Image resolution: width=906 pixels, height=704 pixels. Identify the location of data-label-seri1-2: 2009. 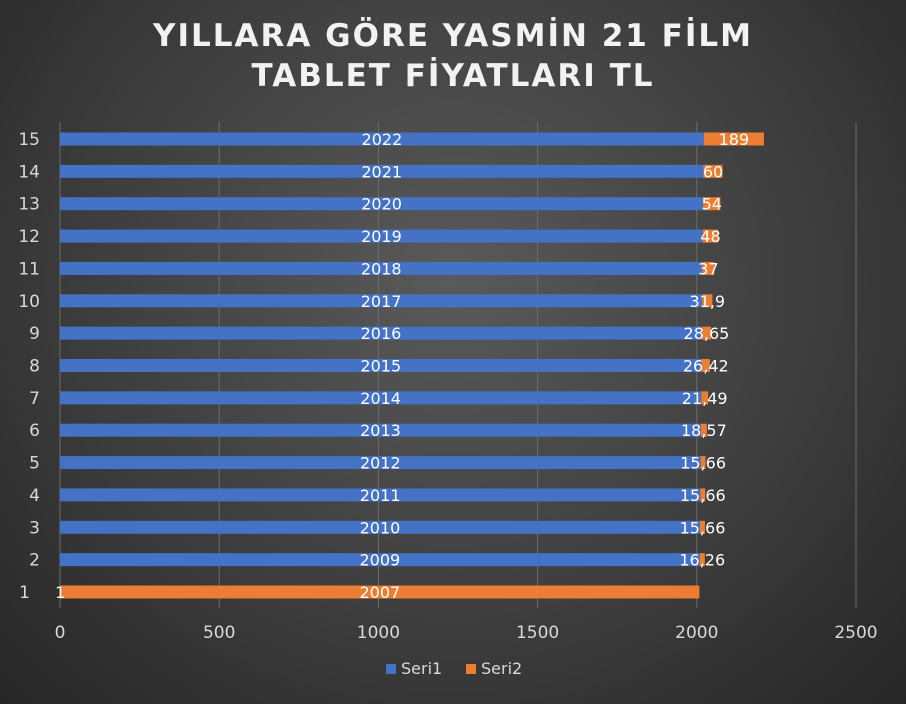
(379, 560).